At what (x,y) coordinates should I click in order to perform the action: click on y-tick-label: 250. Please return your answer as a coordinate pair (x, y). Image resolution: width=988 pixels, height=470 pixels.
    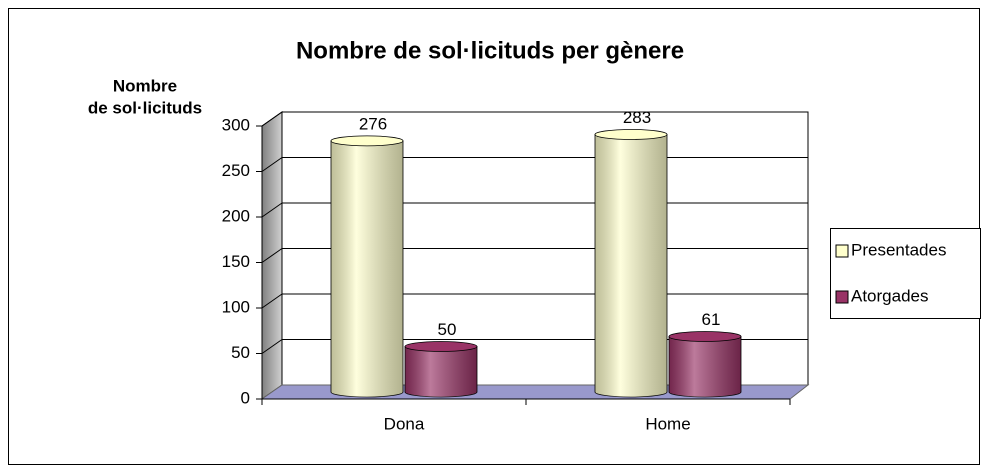
    Looking at the image, I should click on (236, 170).